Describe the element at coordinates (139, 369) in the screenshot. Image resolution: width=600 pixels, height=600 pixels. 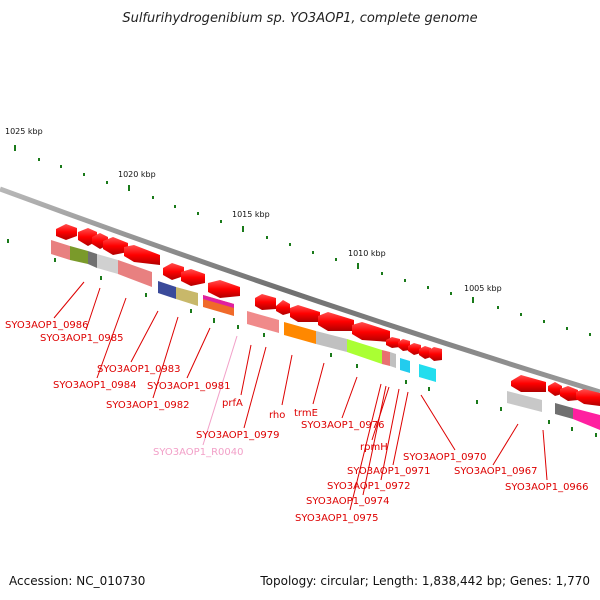
I see `gene-label: SYO3AOP1_0983` at that location.